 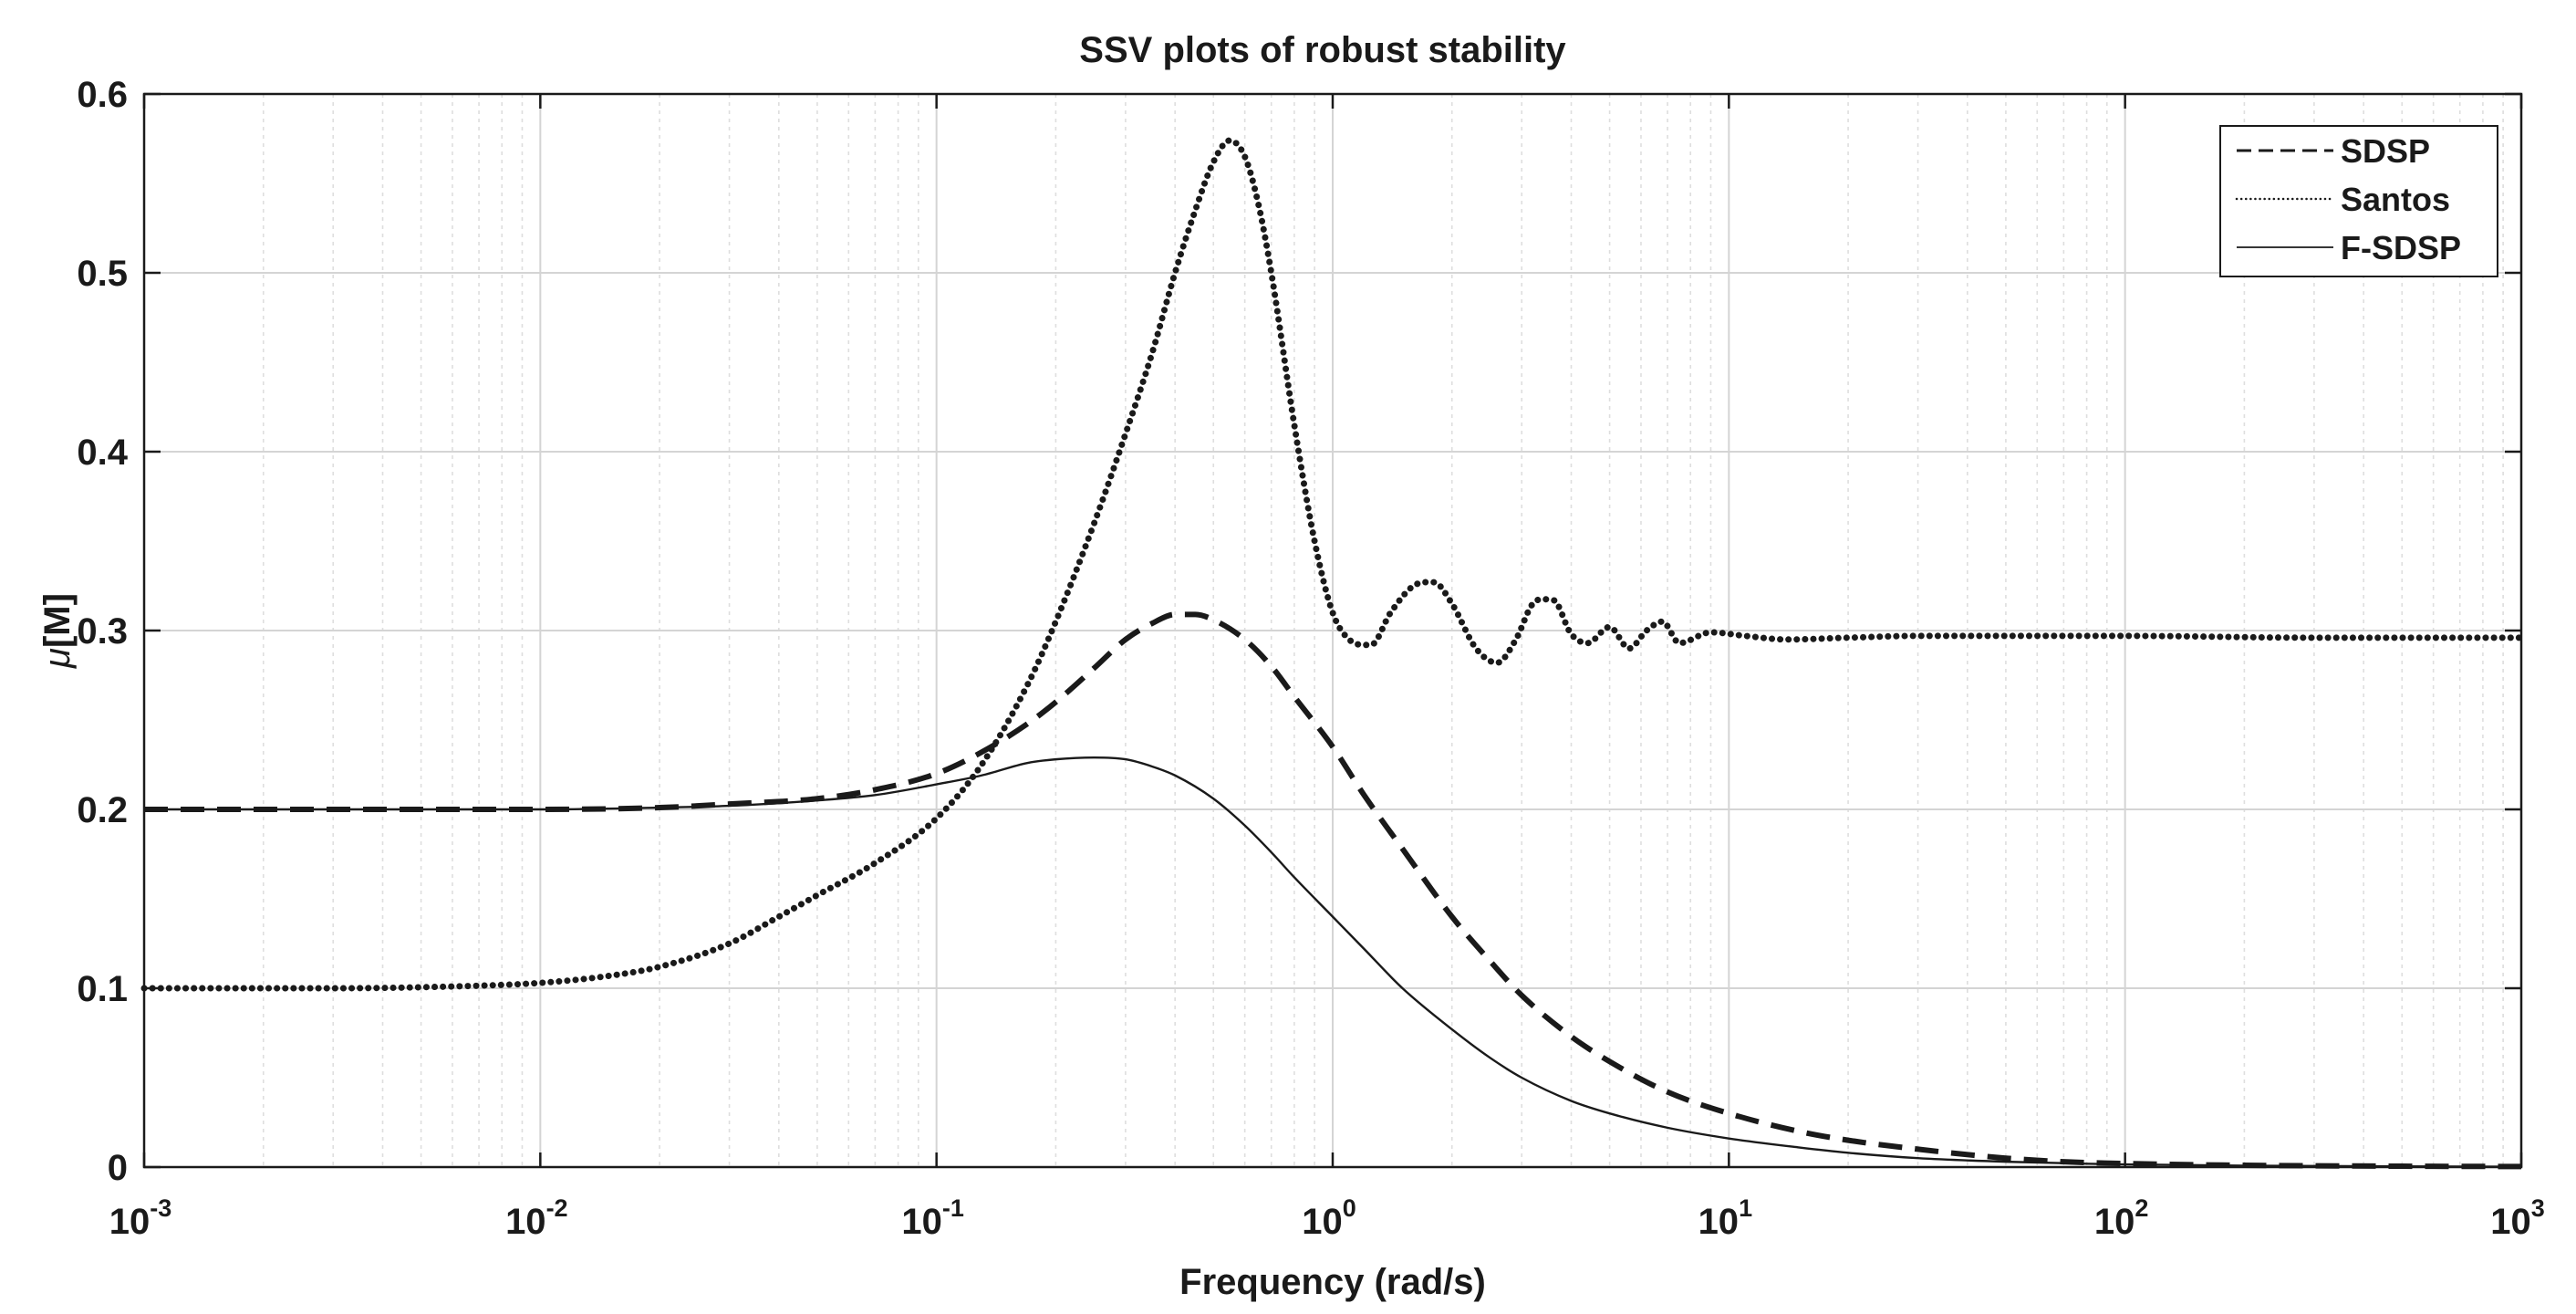 What do you see at coordinates (102, 95) in the screenshot?
I see `y-tick-label: 0.6` at bounding box center [102, 95].